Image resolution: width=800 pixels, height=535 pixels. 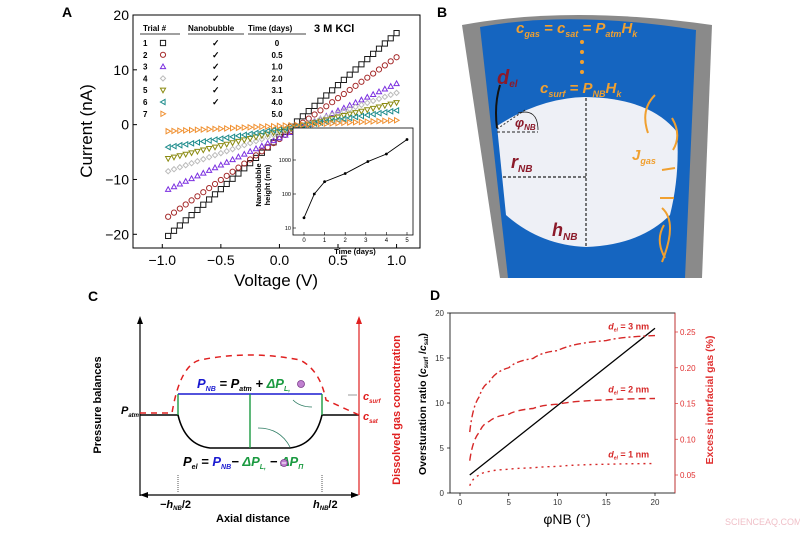 I want to click on legend-nanobubble-check: ✓, so click(x=216, y=90).